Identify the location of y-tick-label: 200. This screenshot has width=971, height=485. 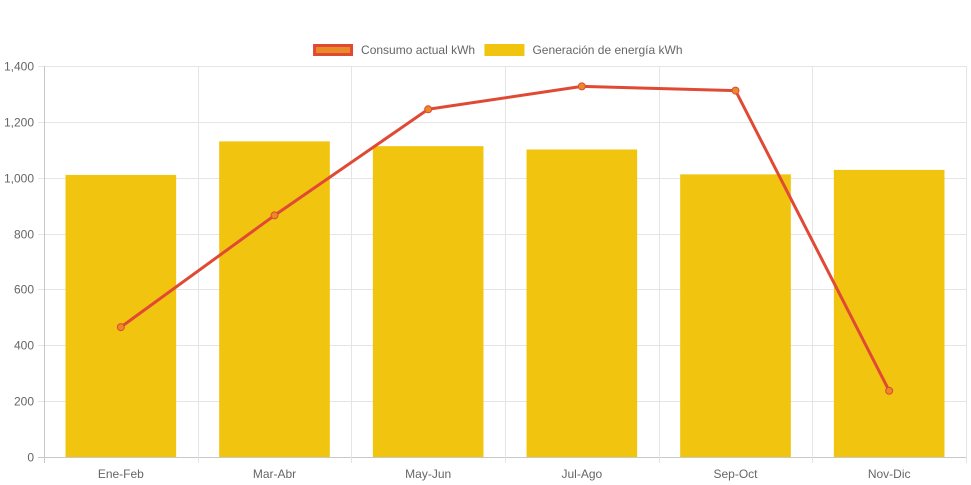
(24, 402).